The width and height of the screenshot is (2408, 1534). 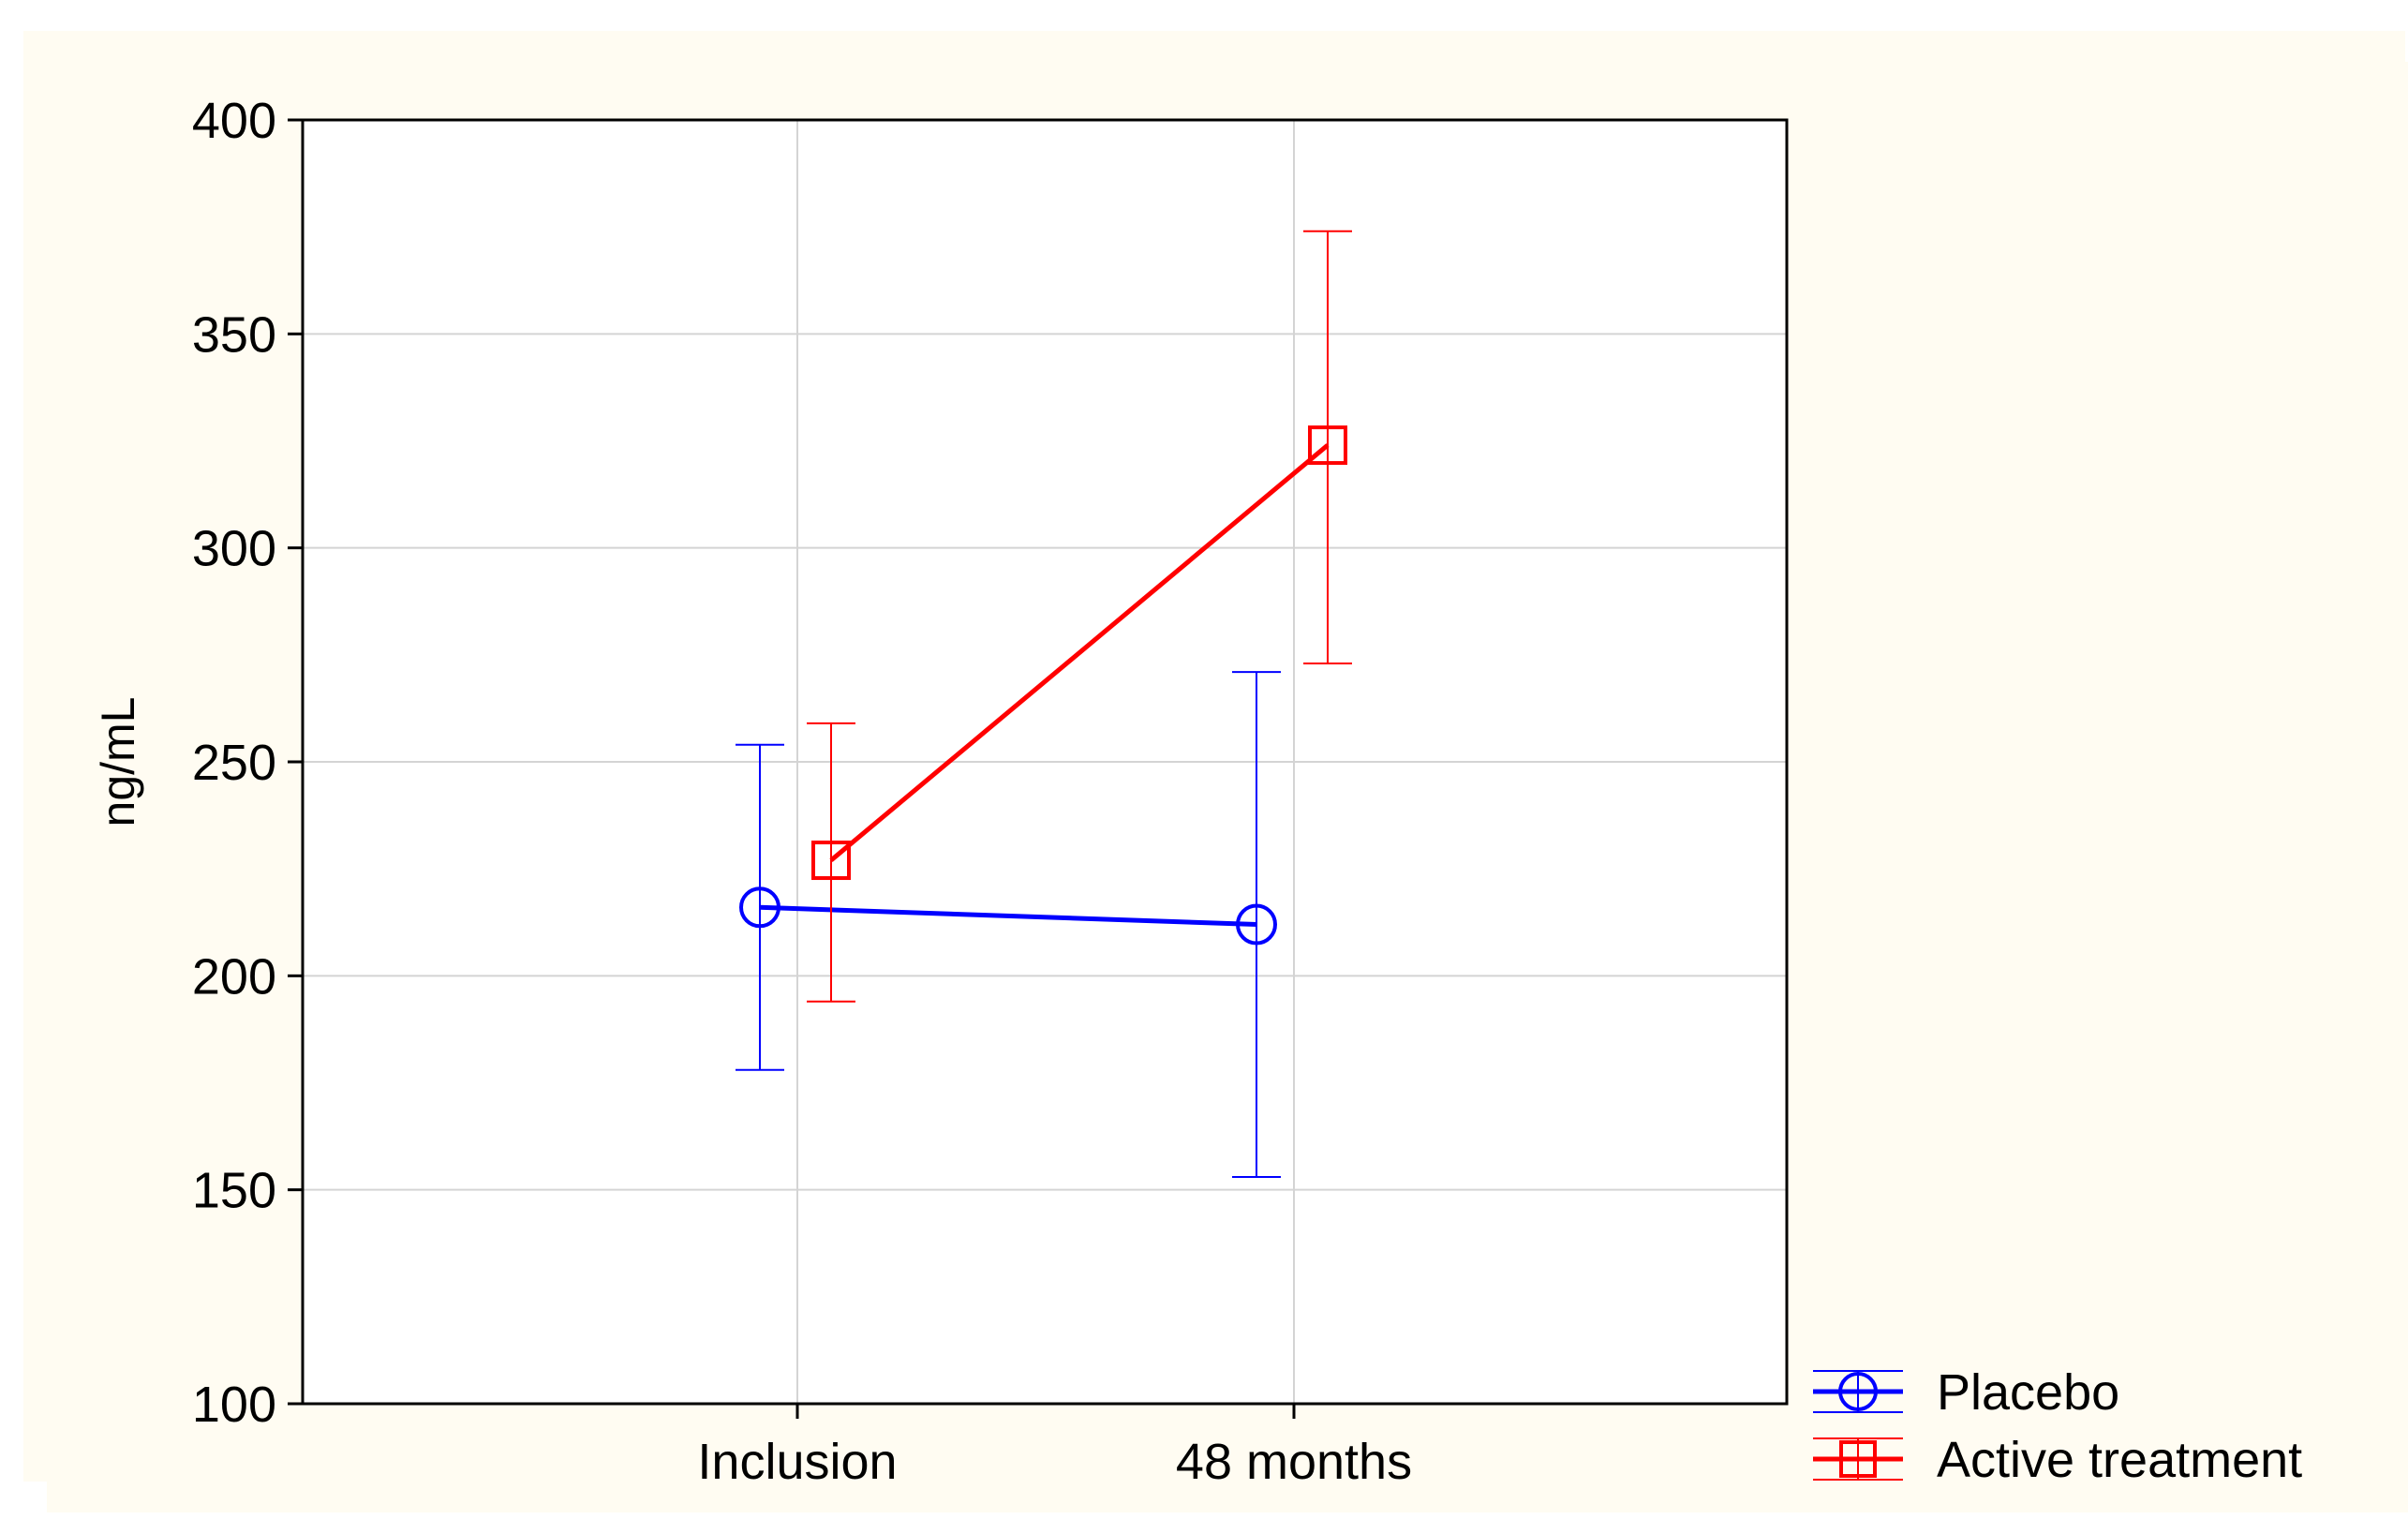 I want to click on y-tick-label: 400, so click(x=234, y=121).